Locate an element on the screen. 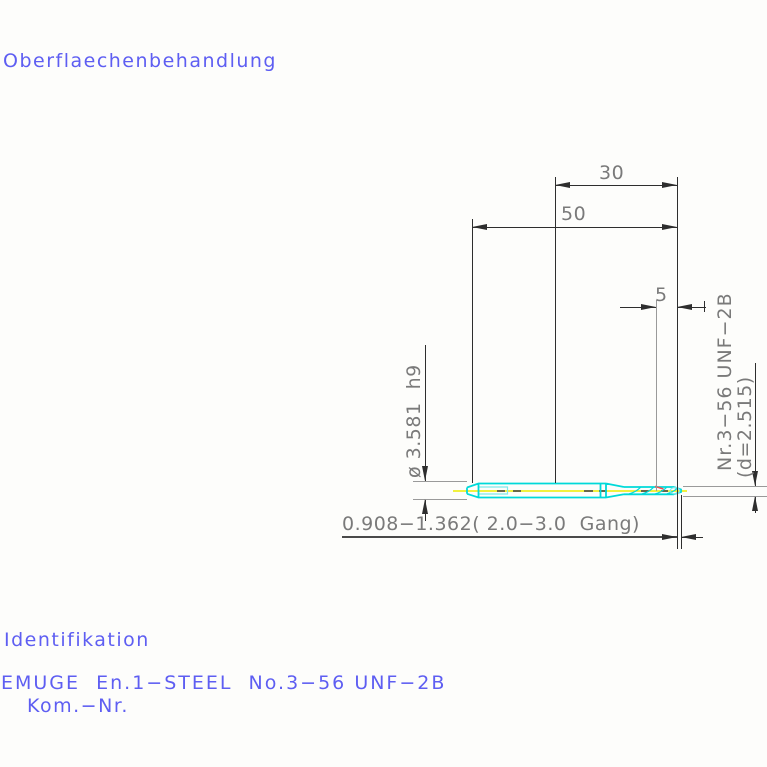 This screenshot has height=767, width=767. shank-extension-top is located at coordinates (440, 481).